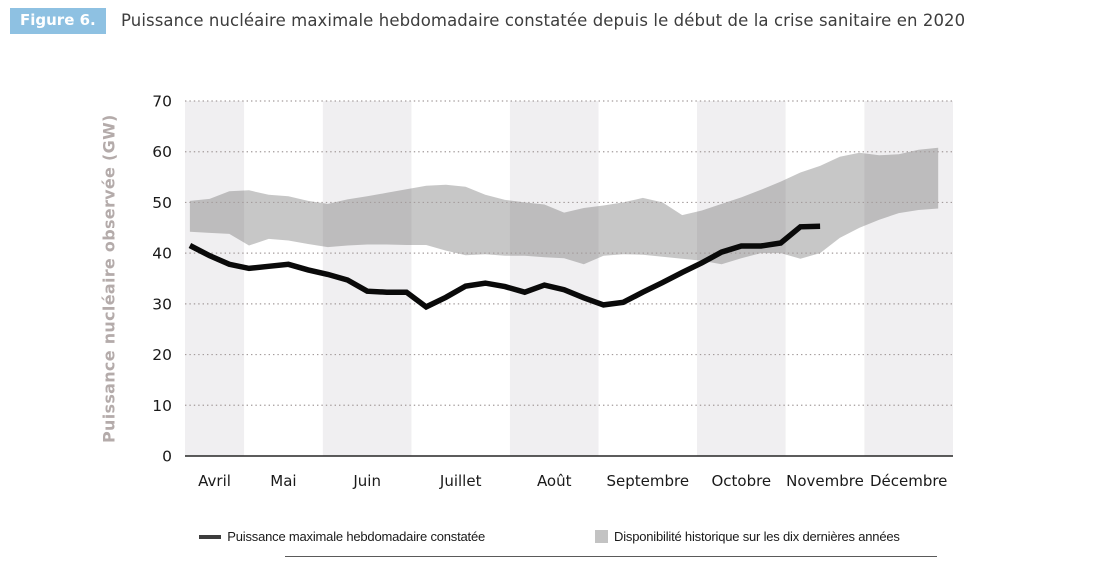 This screenshot has width=1099, height=562. Describe the element at coordinates (167, 457) in the screenshot. I see `y-tick-label: 0` at that location.